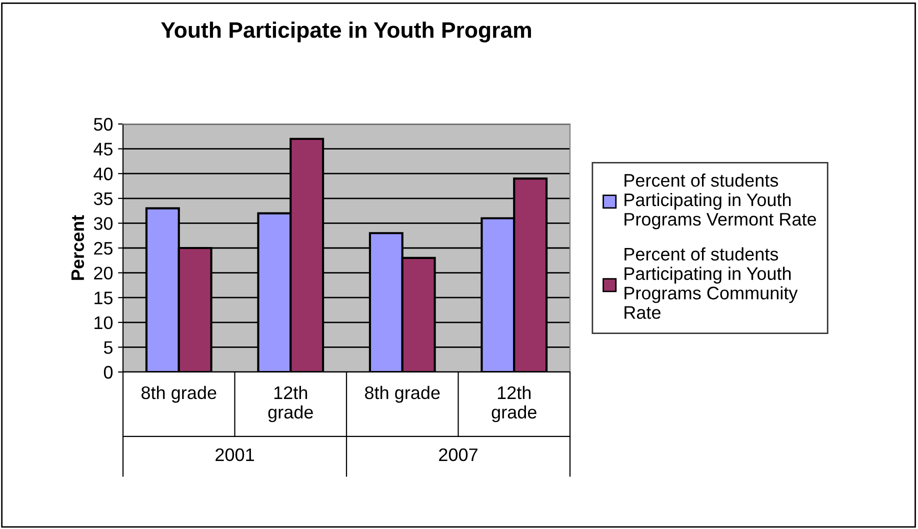  What do you see at coordinates (103, 298) in the screenshot?
I see `y-tick-label: 15` at bounding box center [103, 298].